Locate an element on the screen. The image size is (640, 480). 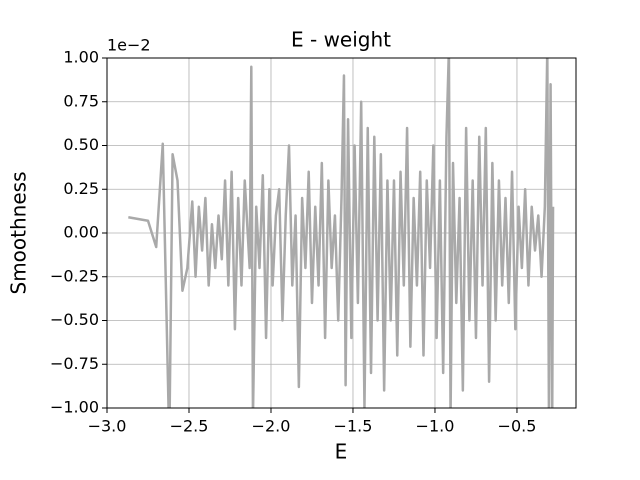
y-tick-label: 0.50 is located at coordinates (81, 144).